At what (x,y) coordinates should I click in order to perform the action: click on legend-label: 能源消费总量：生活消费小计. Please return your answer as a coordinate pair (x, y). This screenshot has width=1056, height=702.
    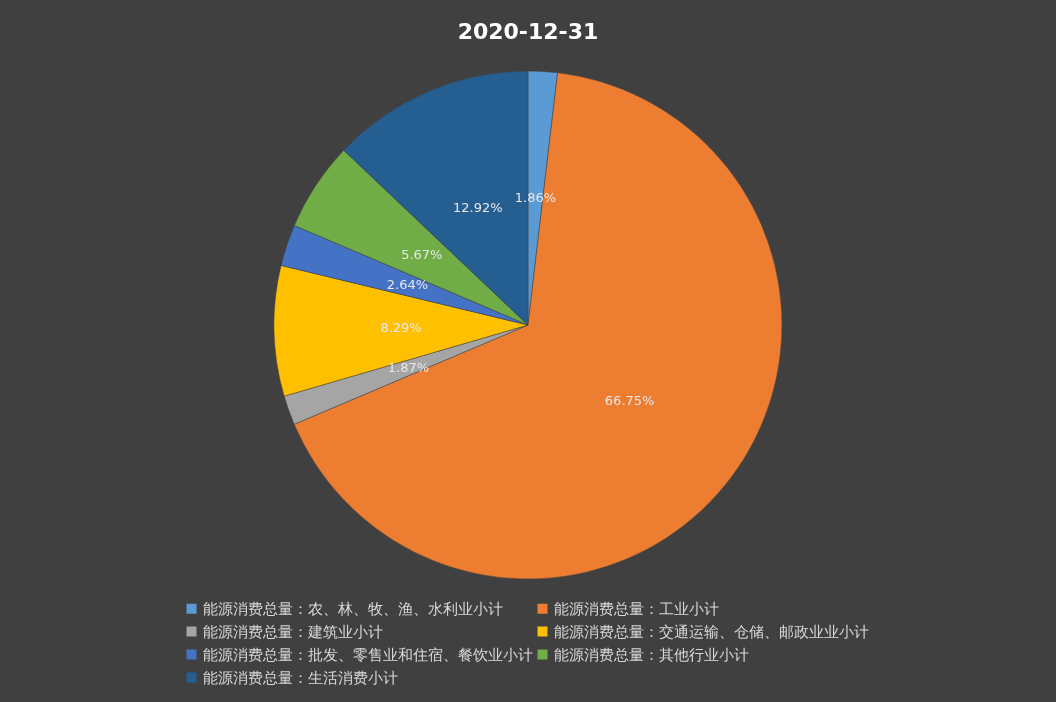
    Looking at the image, I should click on (300, 677).